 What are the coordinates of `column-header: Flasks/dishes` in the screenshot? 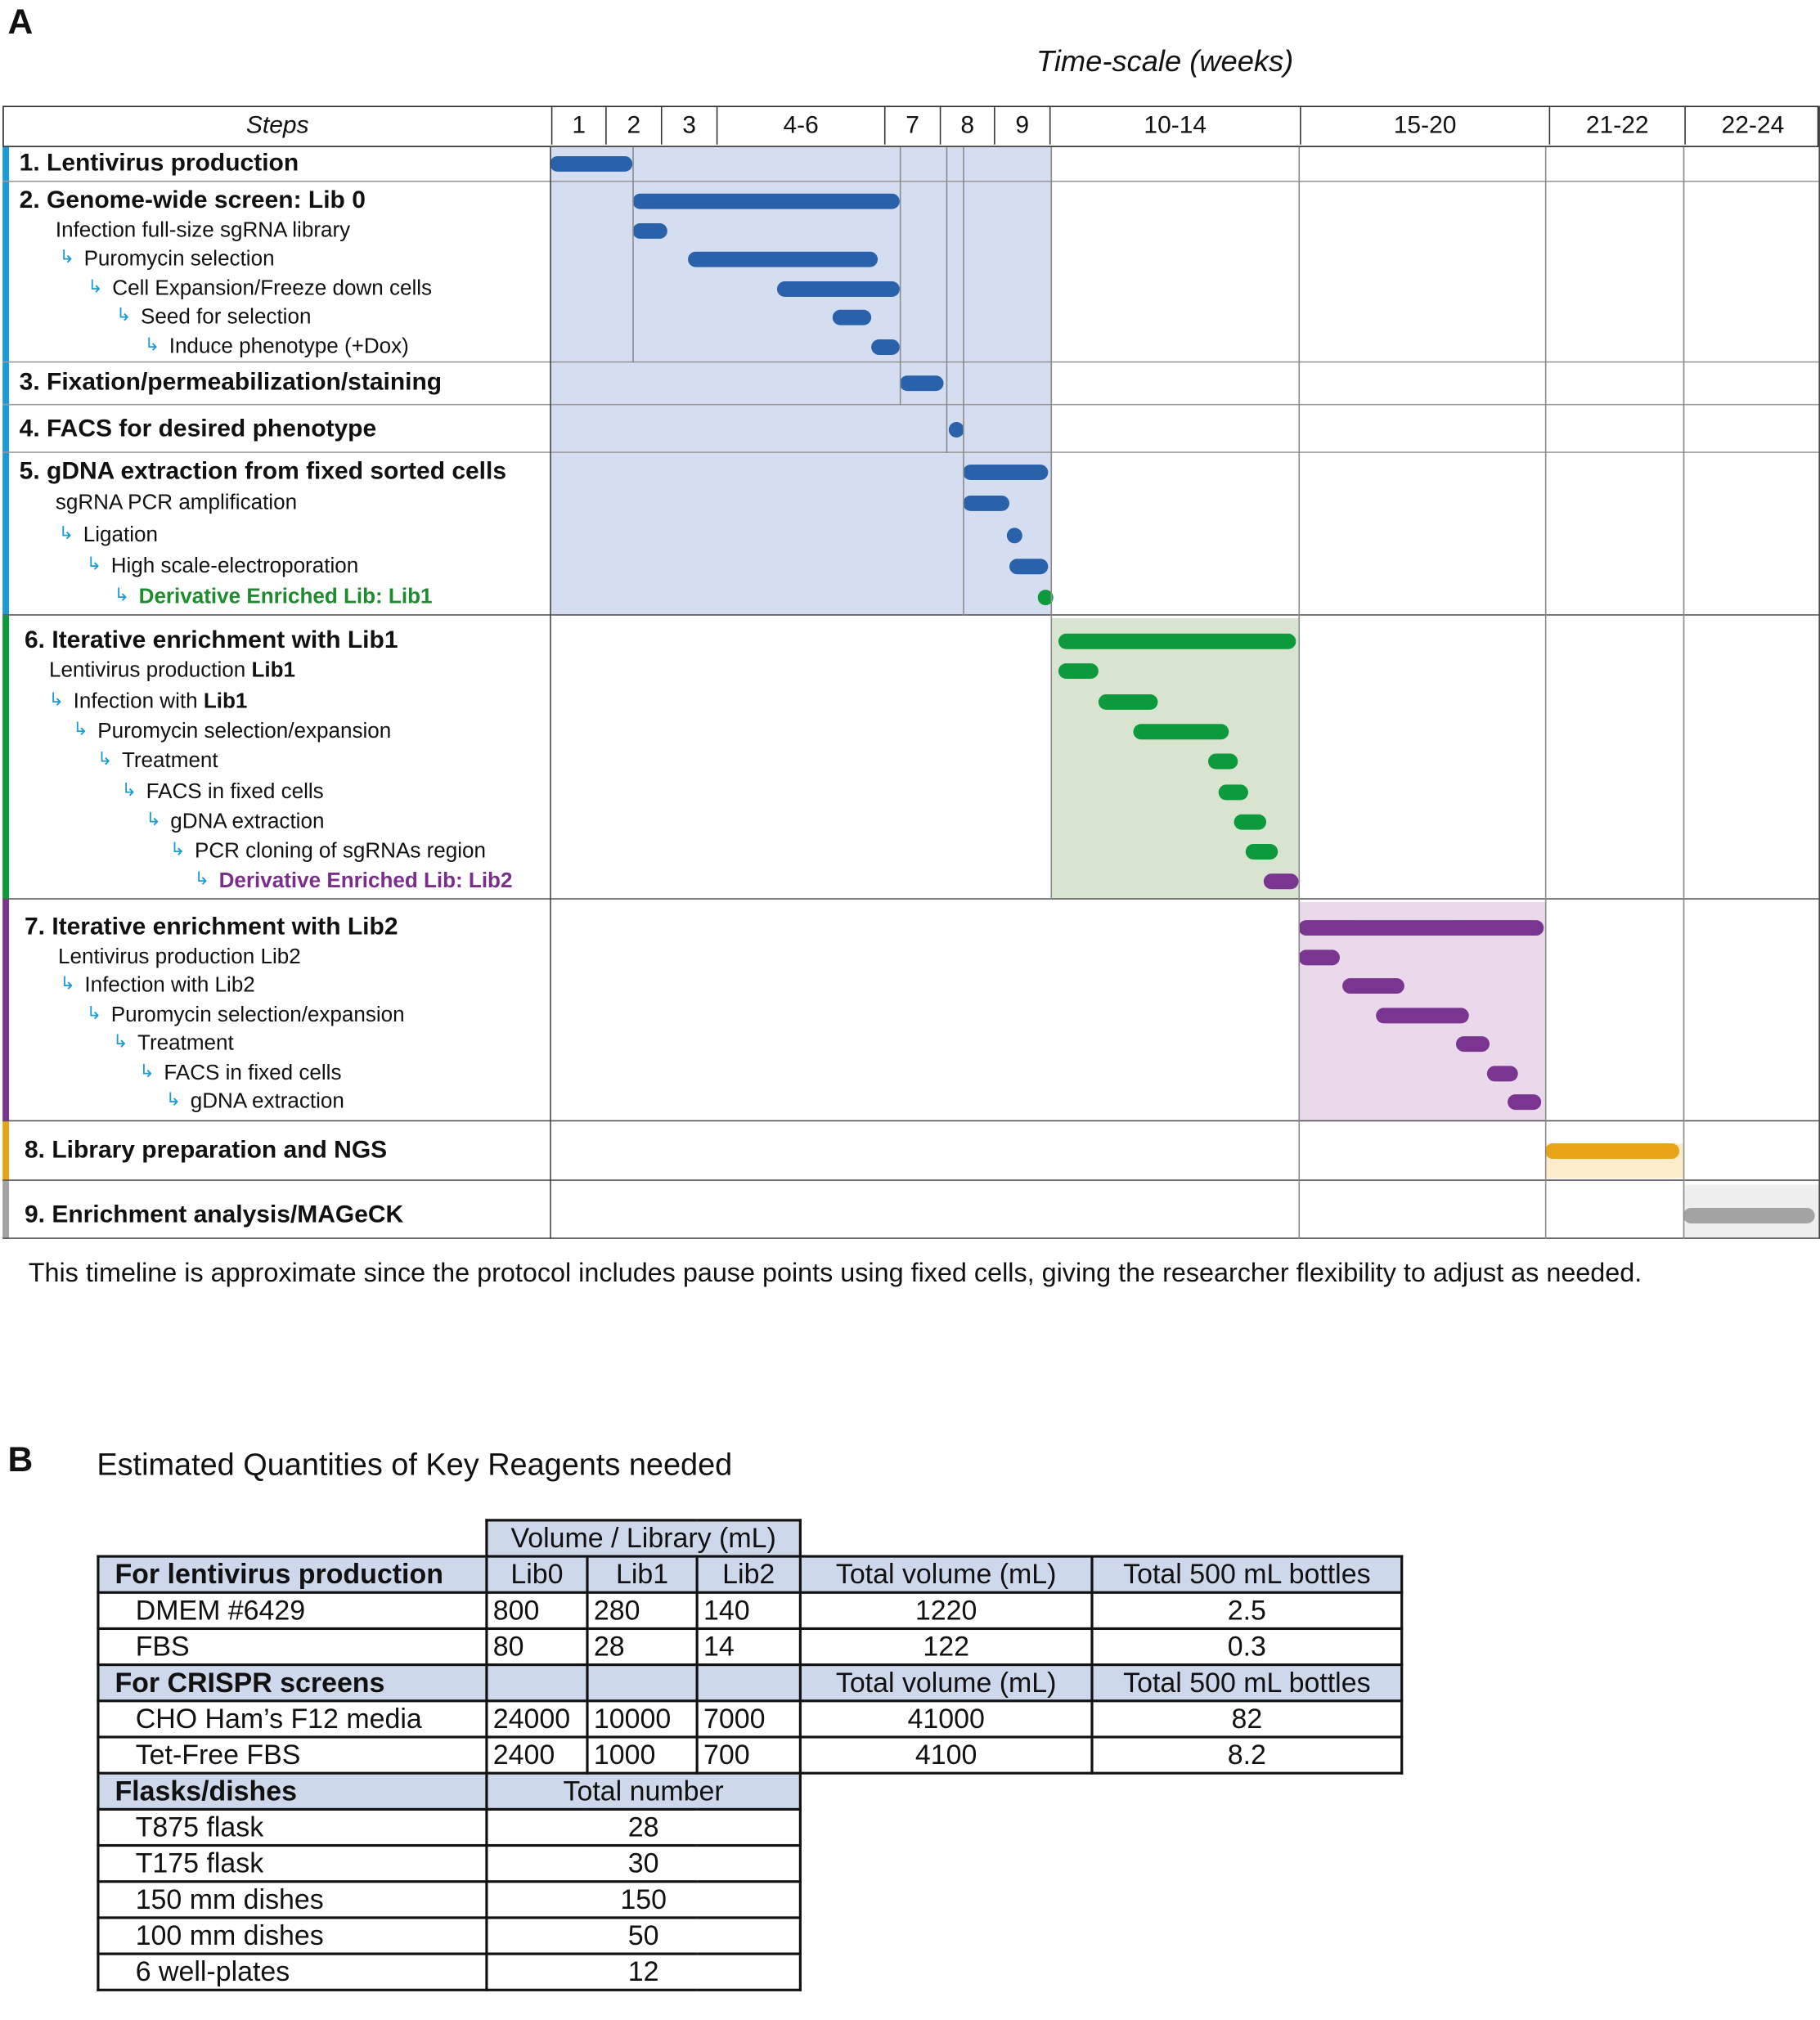 It's located at (292, 1791).